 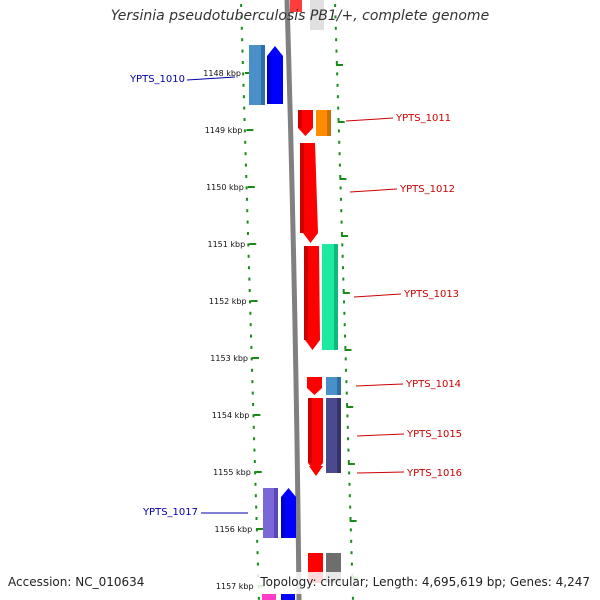 What do you see at coordinates (222, 73) in the screenshot?
I see `kbp-label: 1148 kbp` at bounding box center [222, 73].